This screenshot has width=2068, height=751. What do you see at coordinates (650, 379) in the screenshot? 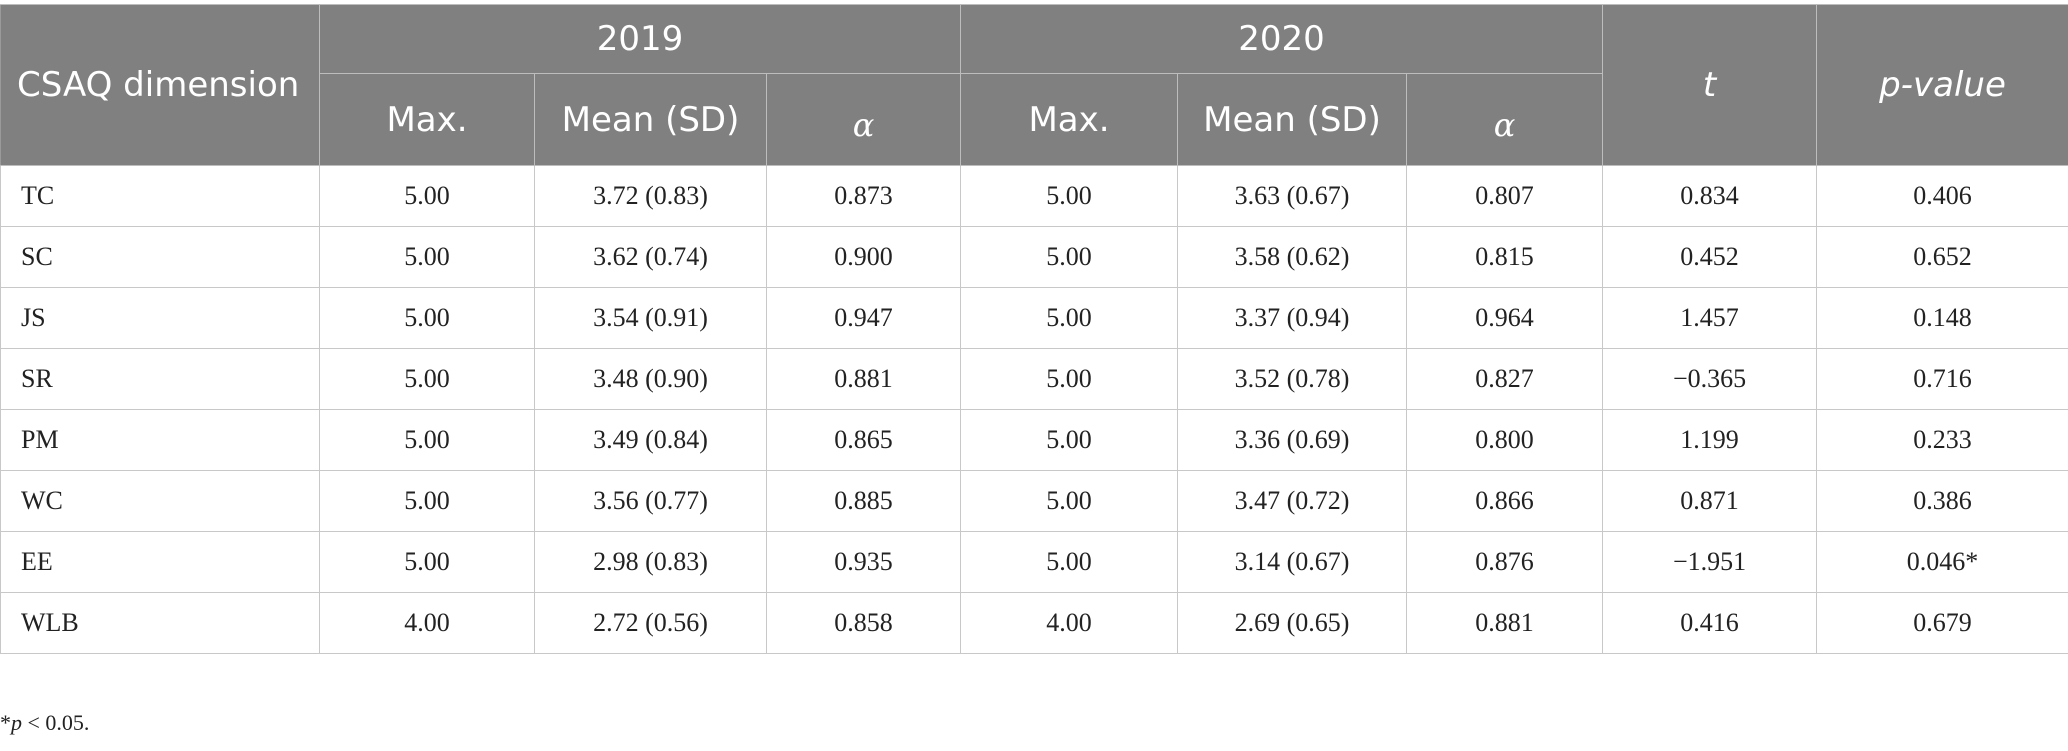
I see `cell-mean-2019: 3.48 (0.90)` at bounding box center [650, 379].